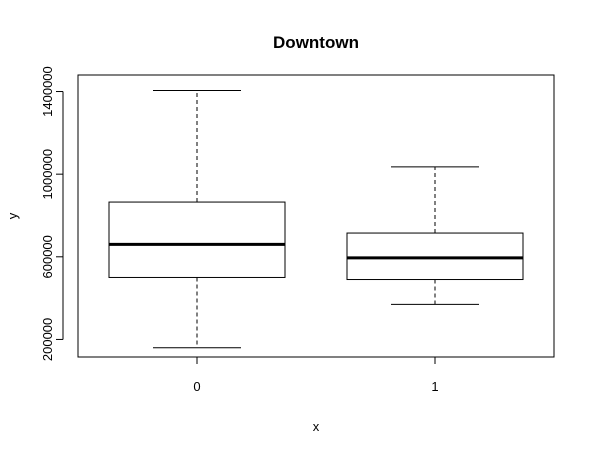 This screenshot has height=455, width=595. Describe the element at coordinates (47, 256) in the screenshot. I see `y-tick-label: 600000` at that location.